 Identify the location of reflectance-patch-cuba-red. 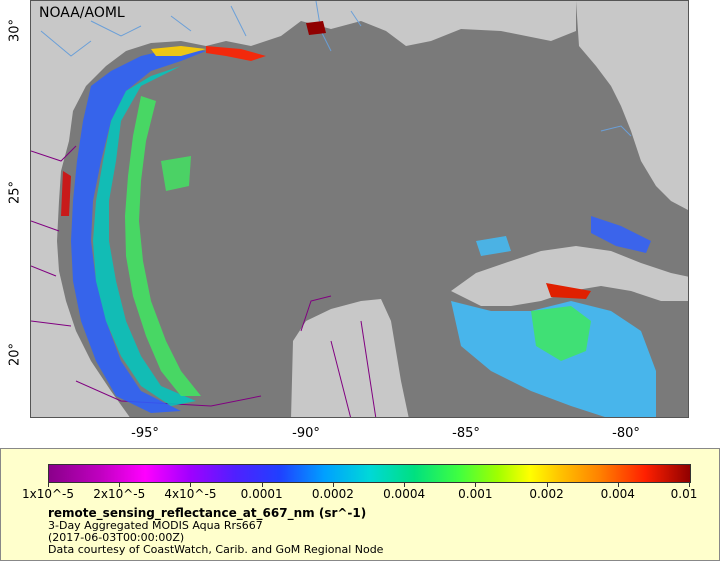
(568, 291).